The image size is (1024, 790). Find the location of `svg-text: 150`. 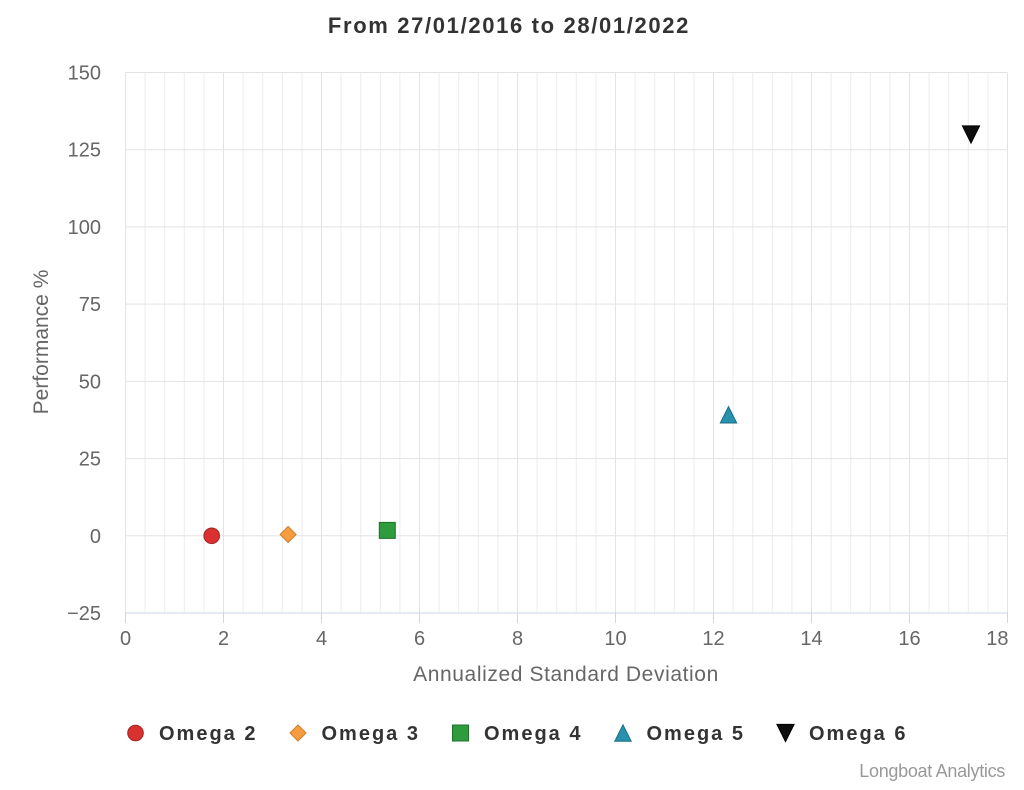

svg-text: 150 is located at coordinates (84, 74).